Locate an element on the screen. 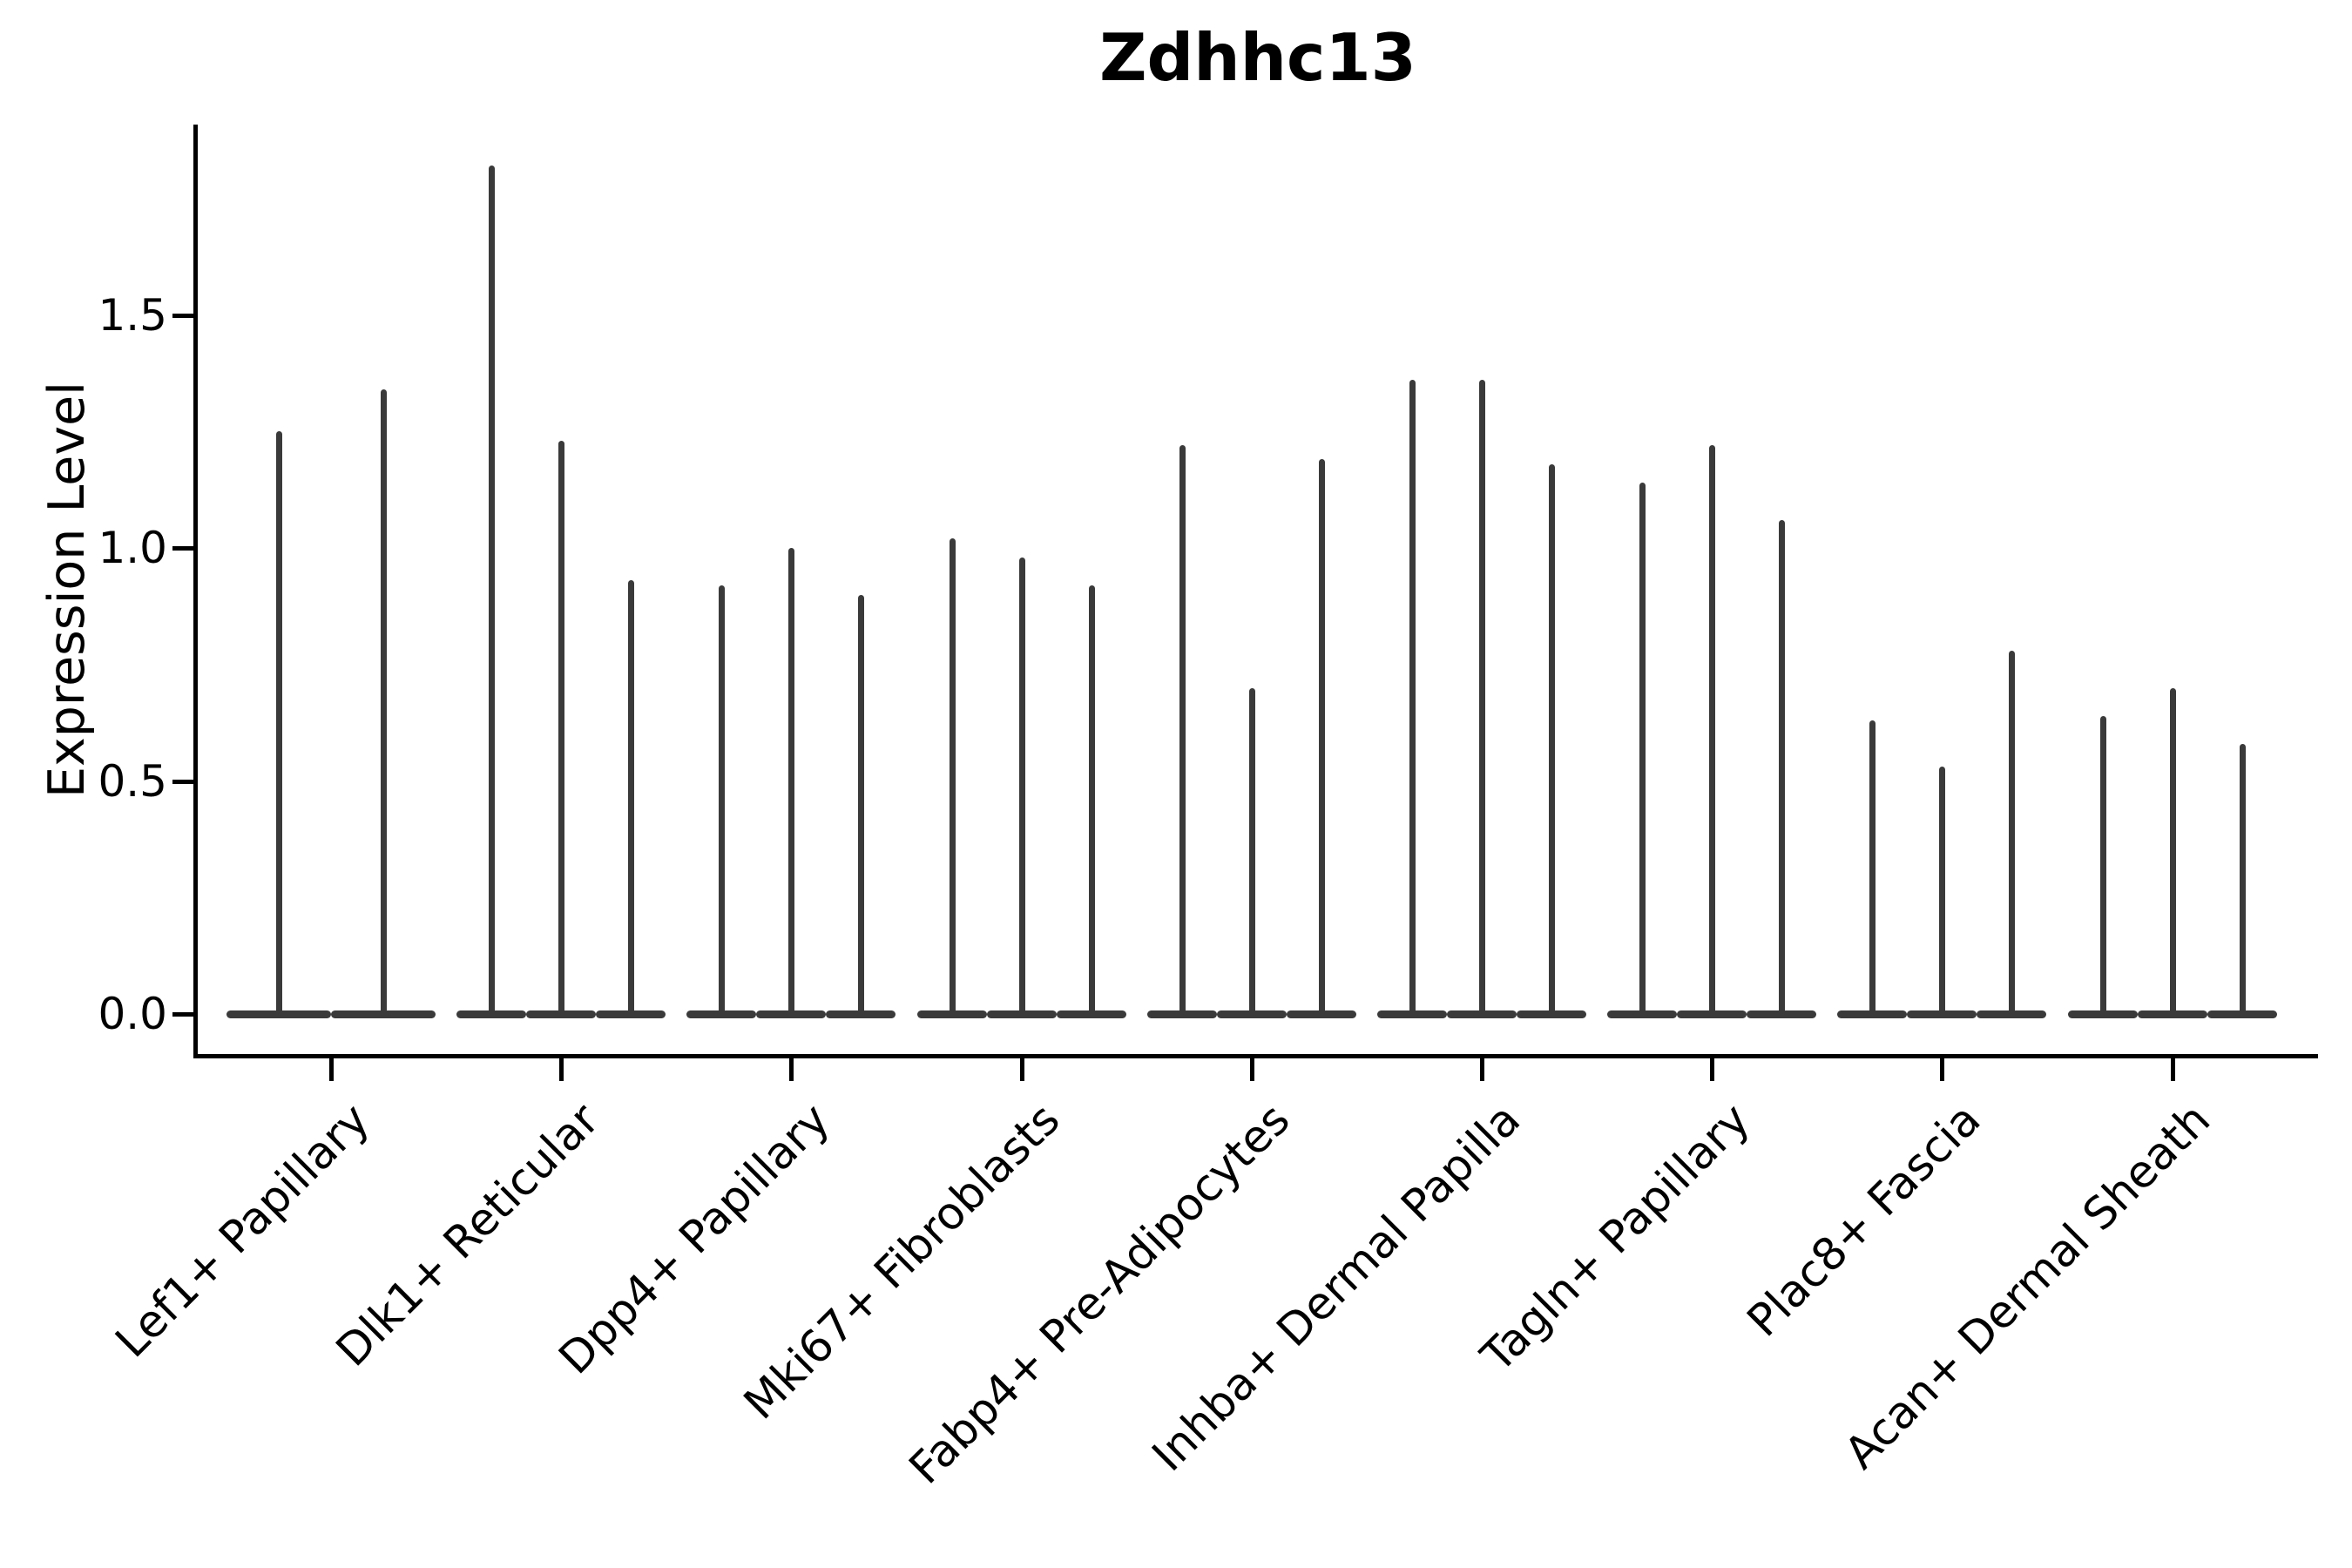  y-axis-label-text: Expression Level is located at coordinates (67, 590).